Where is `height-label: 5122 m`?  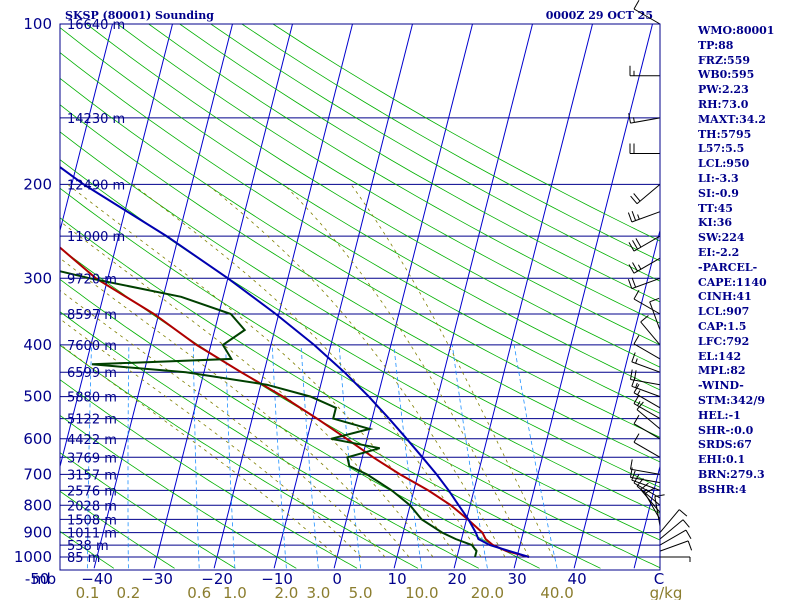
height-label: 5122 m is located at coordinates (92, 420).